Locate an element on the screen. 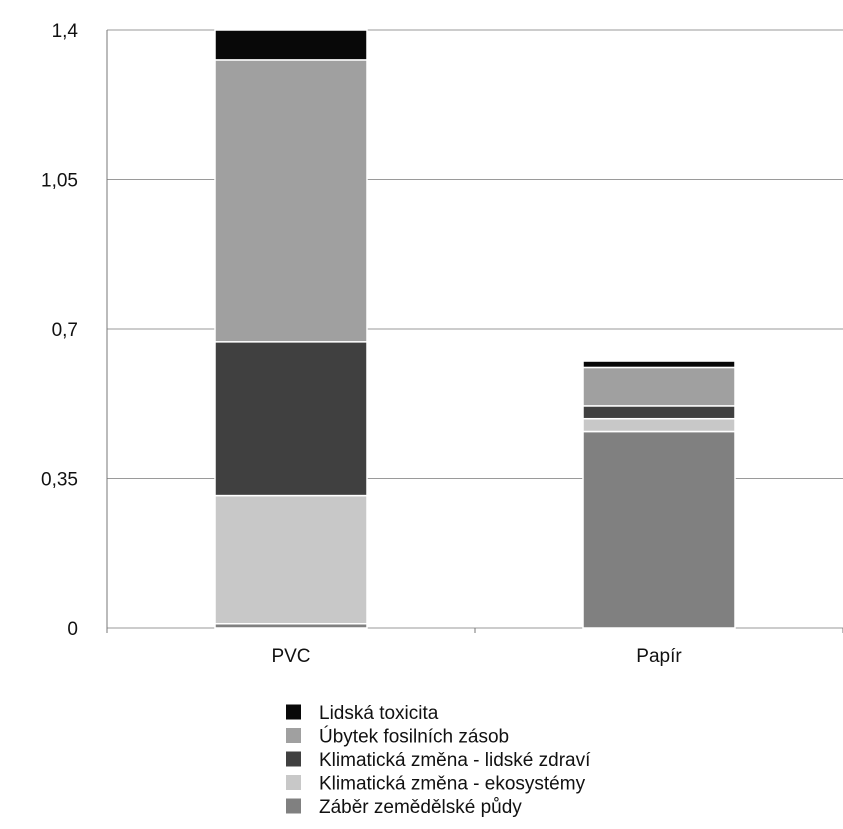  y-tick-label: 1,4 is located at coordinates (65, 31).